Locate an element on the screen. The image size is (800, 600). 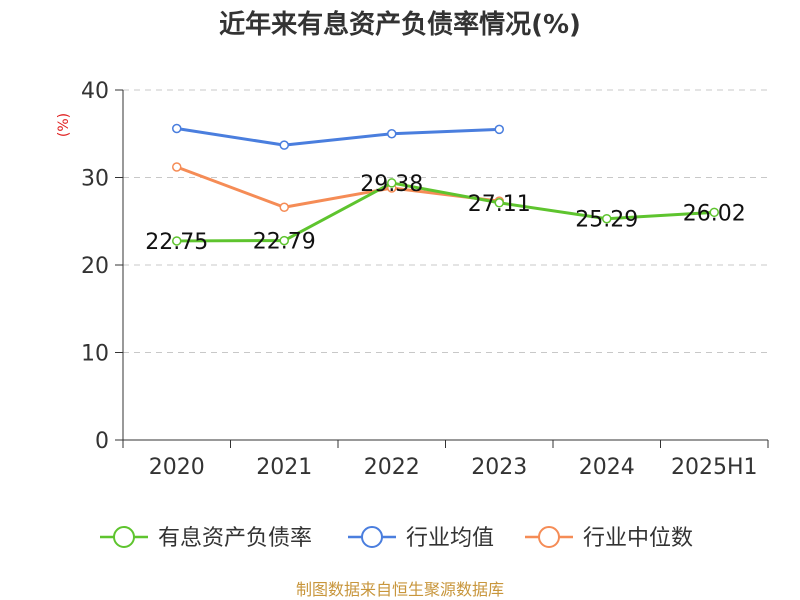
y-tick-label-10: 10 is located at coordinates (95, 354).